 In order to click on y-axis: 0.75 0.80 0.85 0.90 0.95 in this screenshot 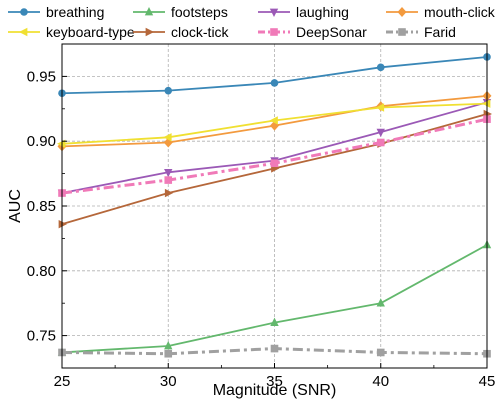, I will do `click(47, 206)`.